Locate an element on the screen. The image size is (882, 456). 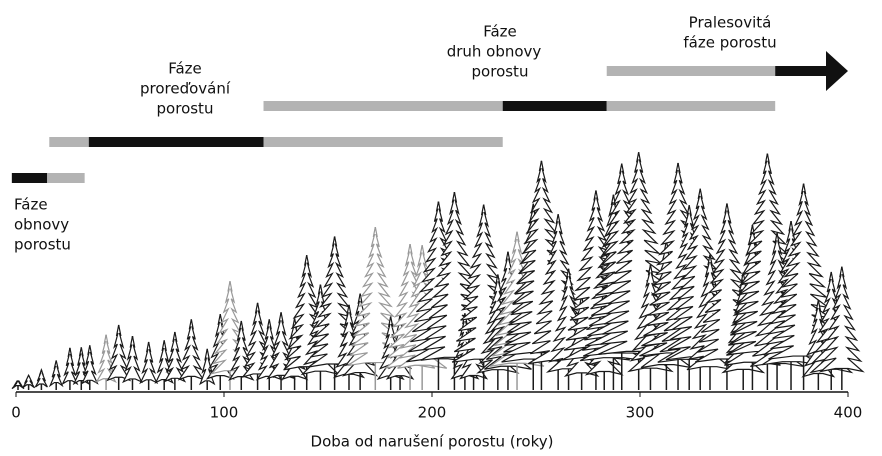
x-tick-label: 400 is located at coordinates (848, 413).